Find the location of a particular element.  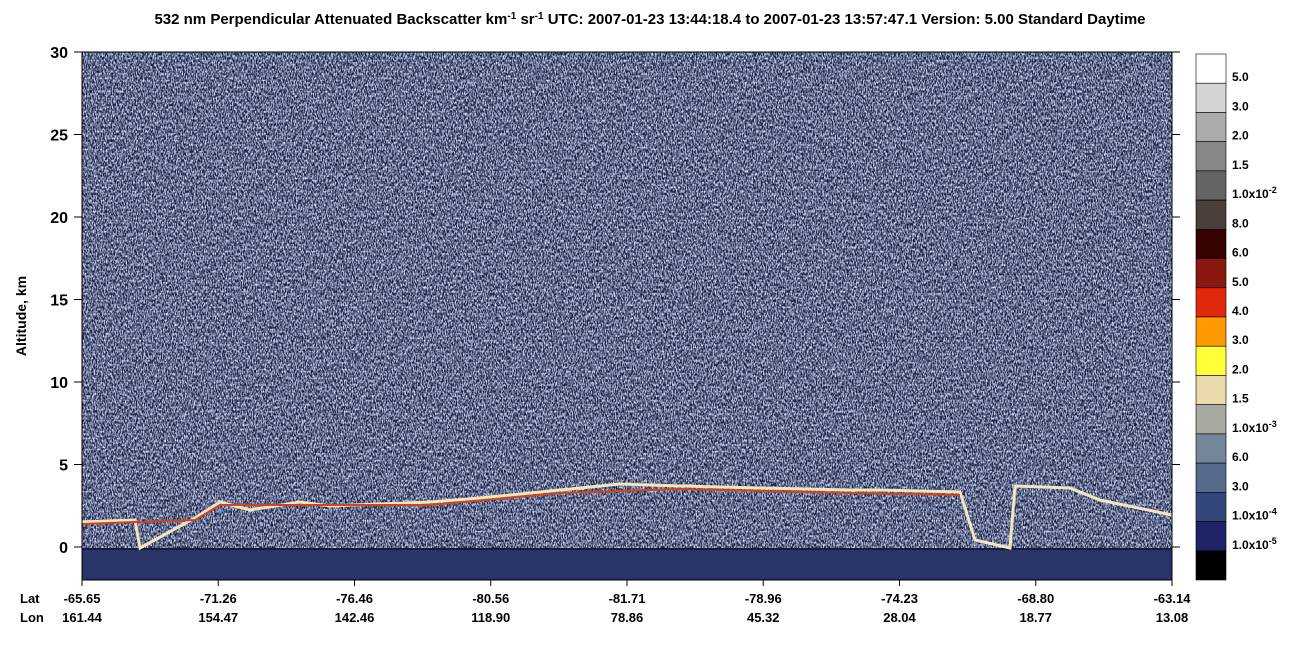

x-tick-label: 28.04 is located at coordinates (899, 617).